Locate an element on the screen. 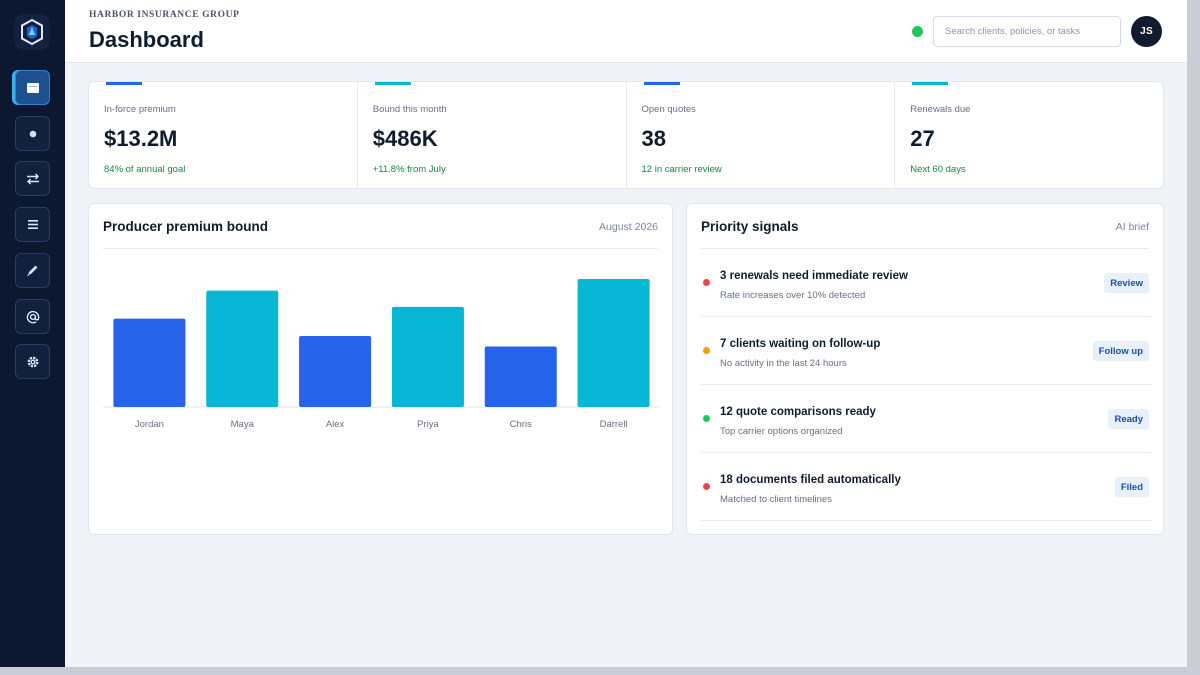 The height and width of the screenshot is (675, 1200). kpi-subtext: Next 60 days is located at coordinates (938, 169).